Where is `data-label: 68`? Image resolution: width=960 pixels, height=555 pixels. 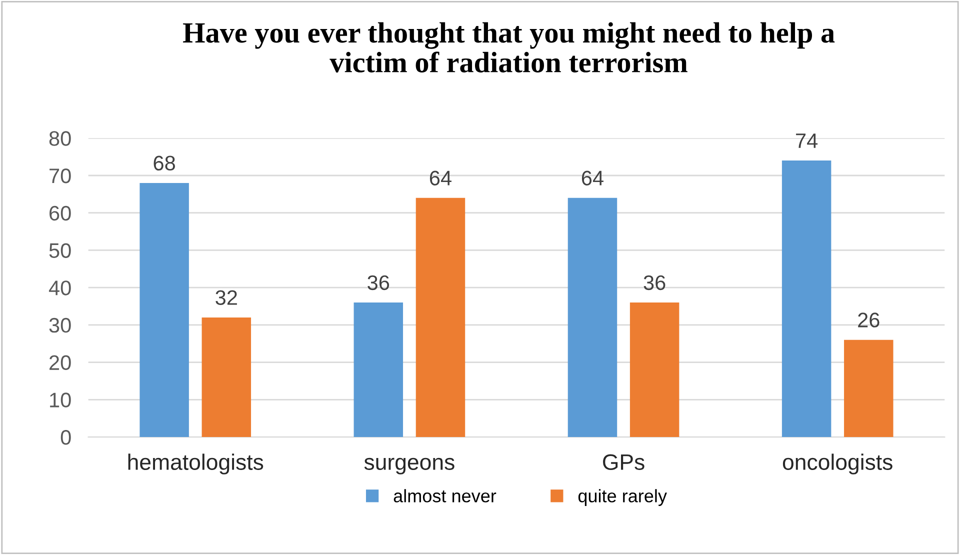
data-label: 68 is located at coordinates (164, 163).